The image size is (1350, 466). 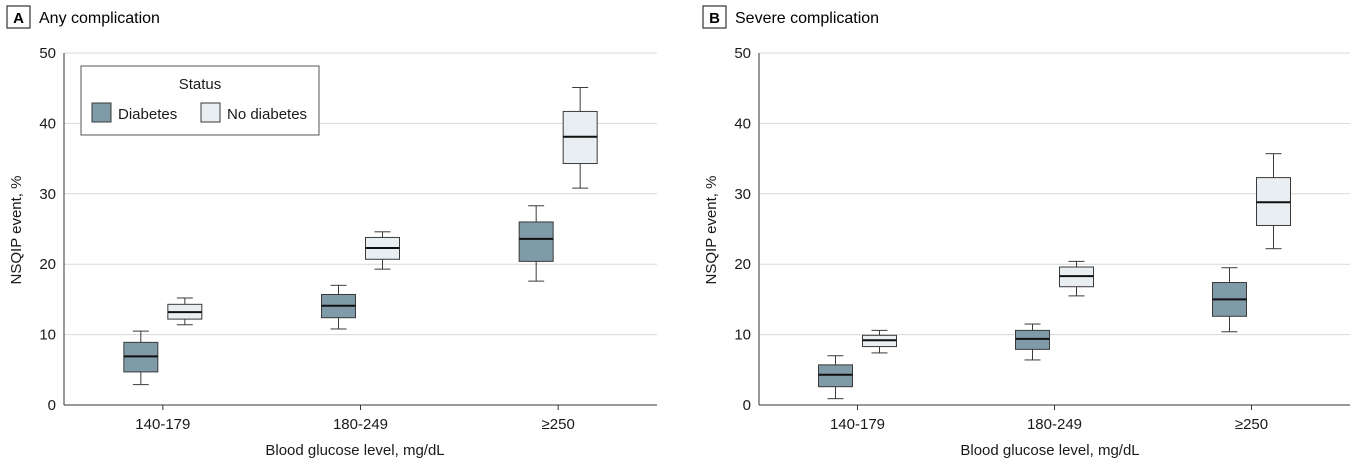 What do you see at coordinates (354, 450) in the screenshot?
I see `panel-a-x-axis-title: Blood glucose level, mg/dL` at bounding box center [354, 450].